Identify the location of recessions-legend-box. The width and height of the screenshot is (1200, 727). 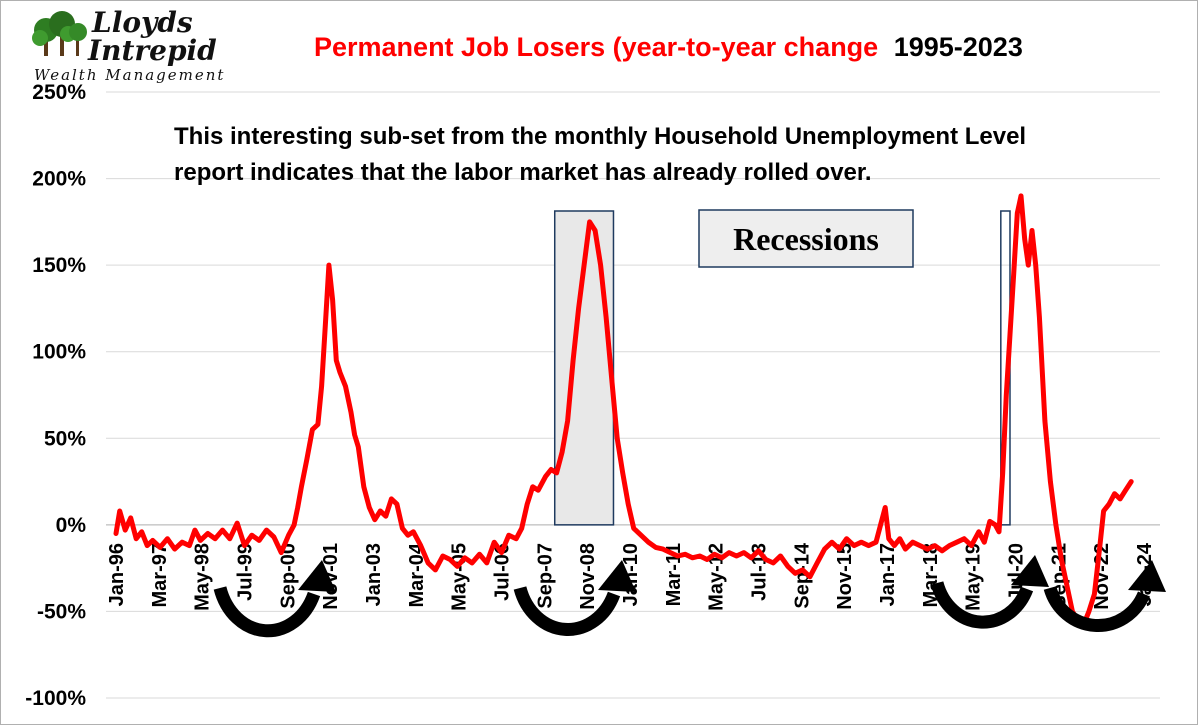
(806, 238).